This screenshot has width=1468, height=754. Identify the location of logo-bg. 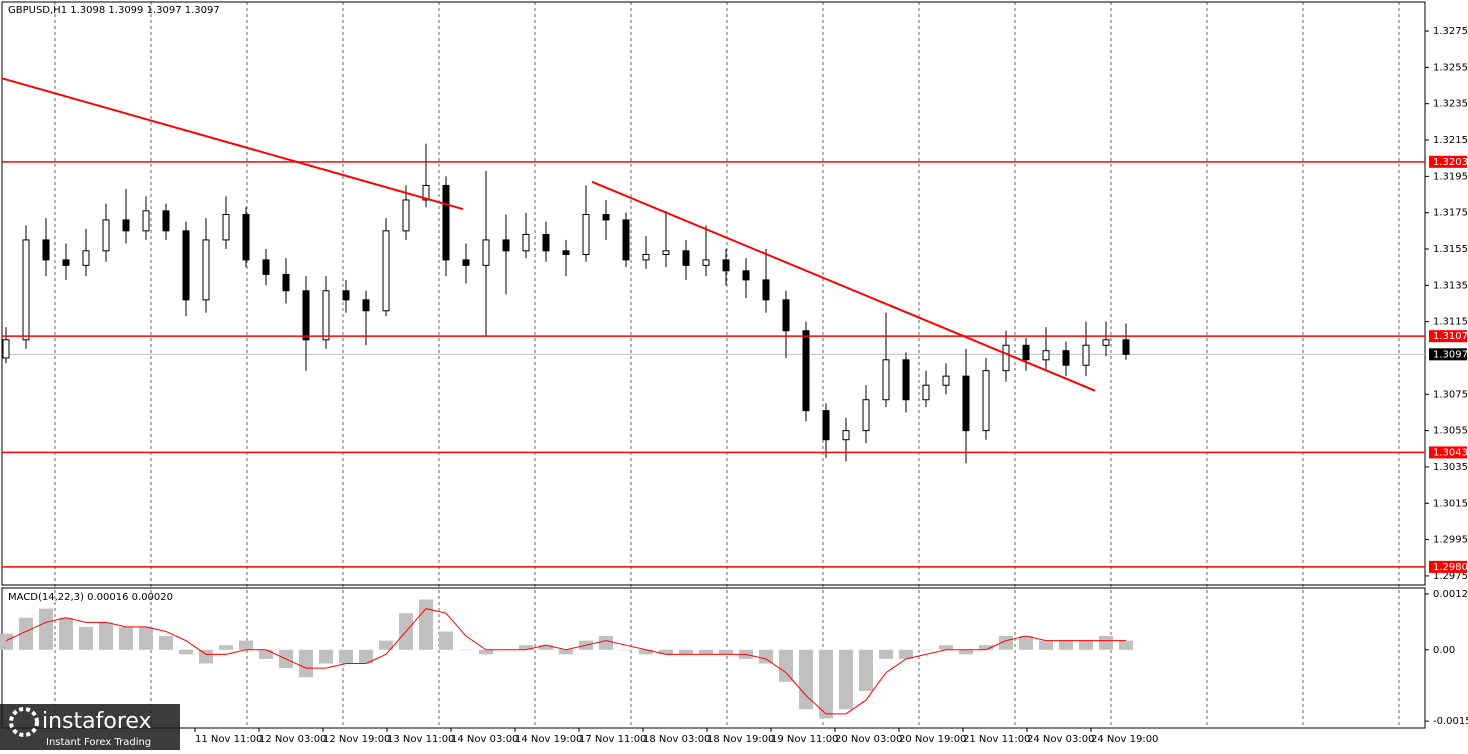
(90, 727).